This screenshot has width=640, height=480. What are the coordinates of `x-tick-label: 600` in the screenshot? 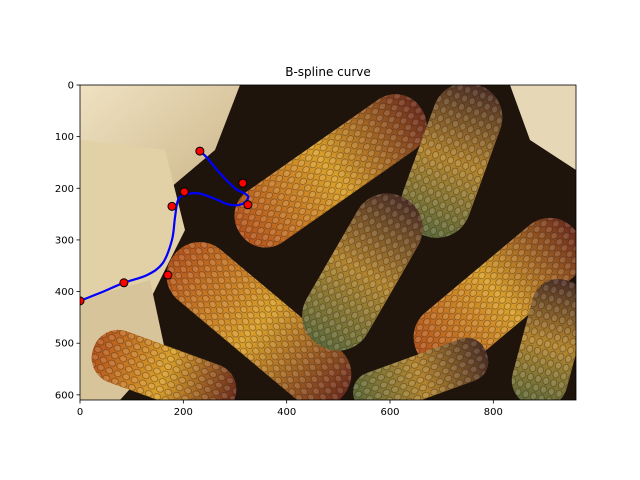 It's located at (389, 412).